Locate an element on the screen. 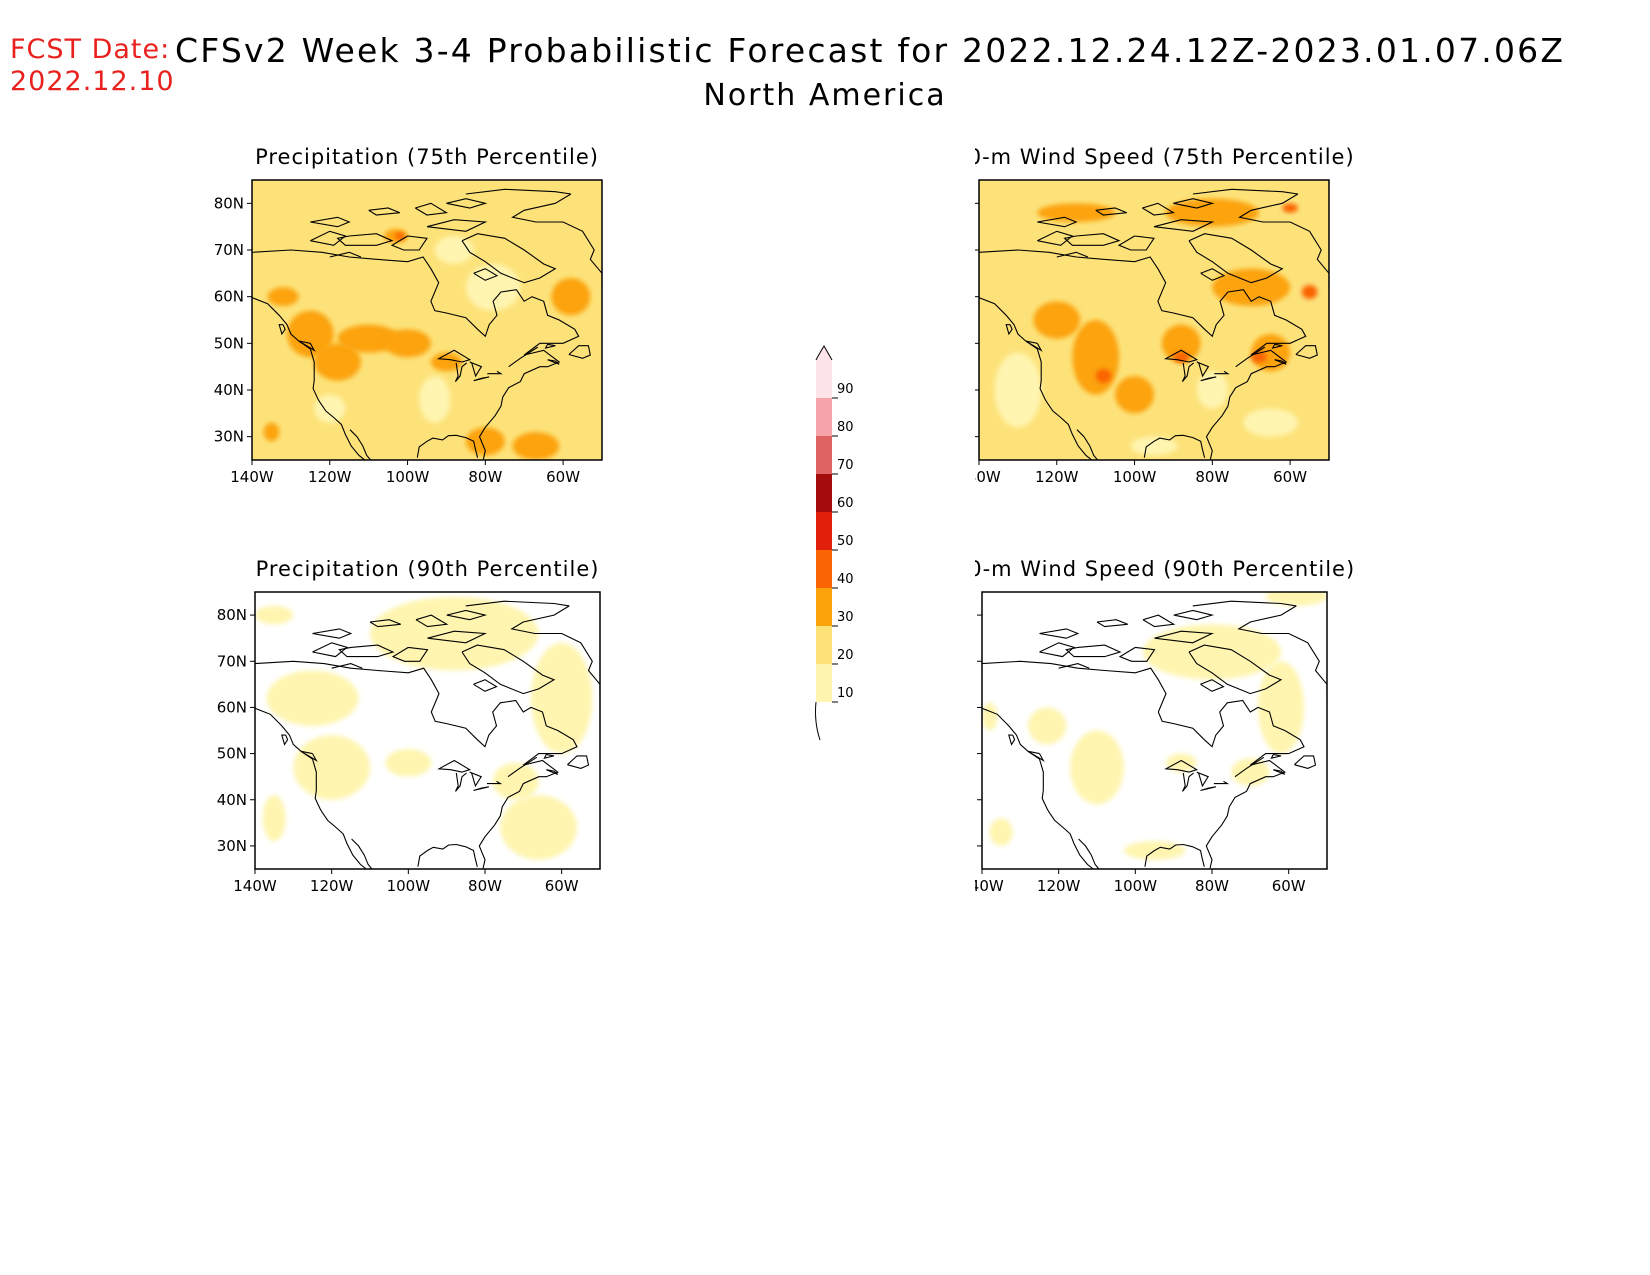 The height and width of the screenshot is (1275, 1650). colorbar-label: 60 is located at coordinates (845, 503).